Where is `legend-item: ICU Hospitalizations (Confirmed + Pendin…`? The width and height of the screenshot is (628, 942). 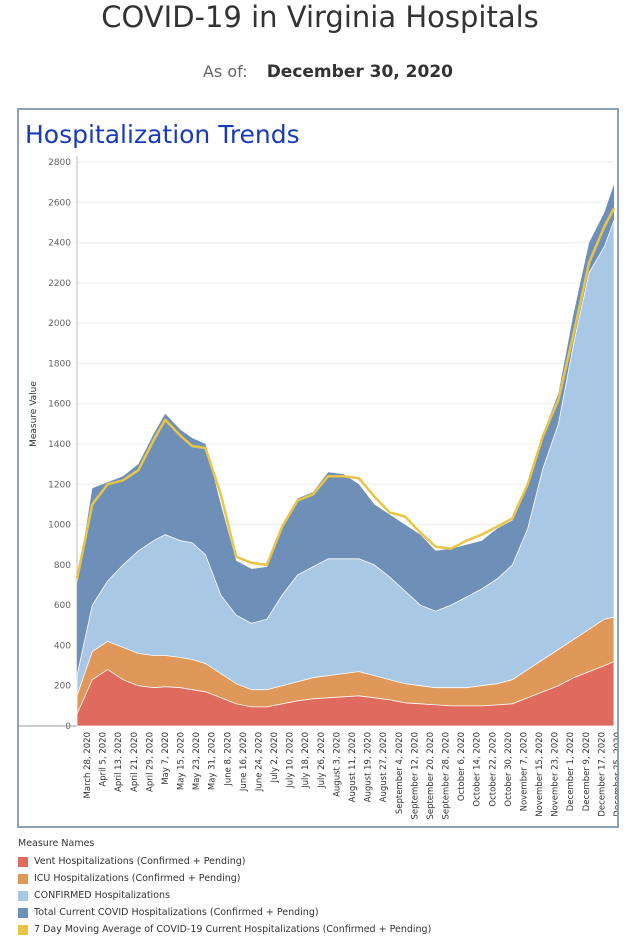
legend-item: ICU Hospitalizations (Confirmed + Pendin… is located at coordinates (224, 878).